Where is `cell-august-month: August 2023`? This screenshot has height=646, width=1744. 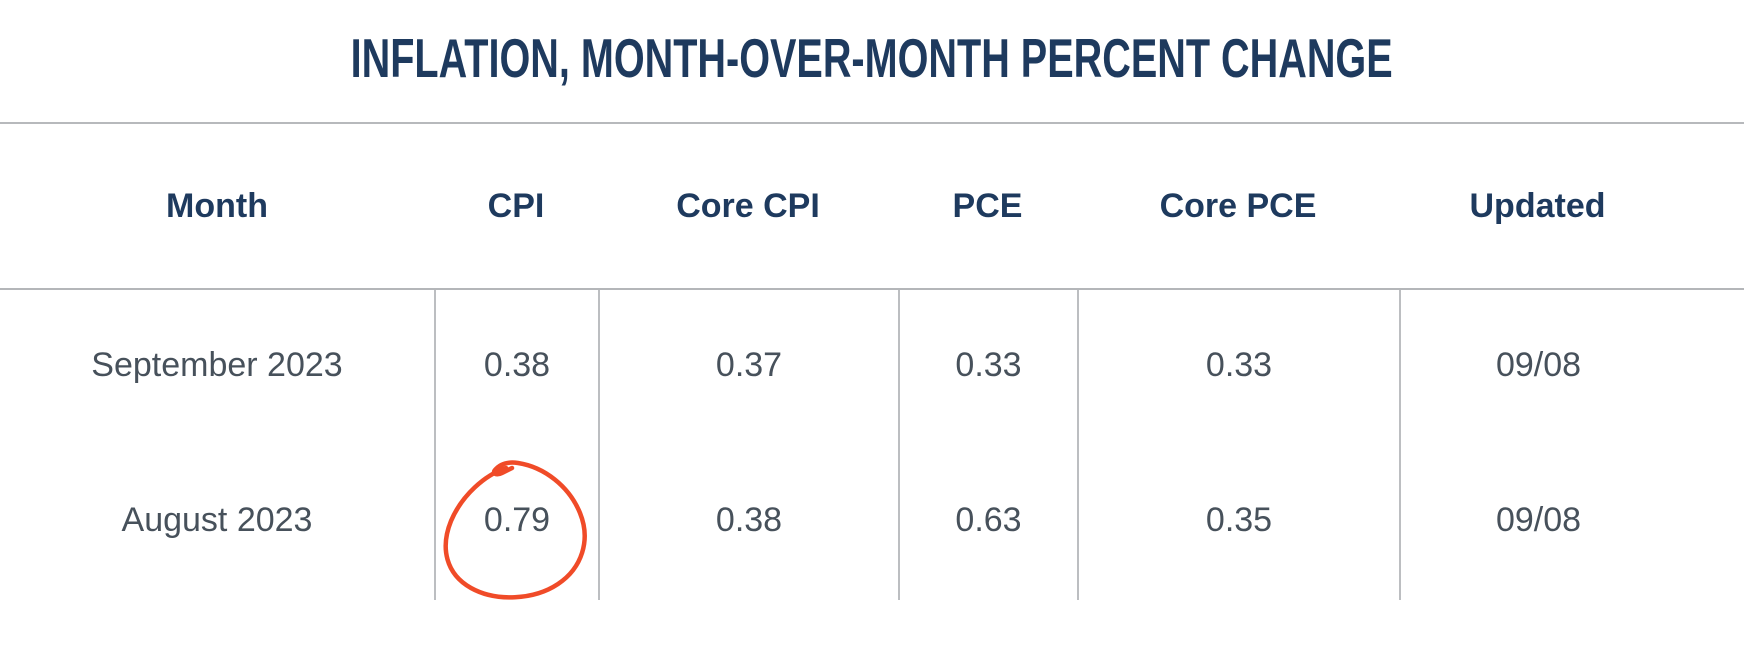 cell-august-month: August 2023 is located at coordinates (217, 520).